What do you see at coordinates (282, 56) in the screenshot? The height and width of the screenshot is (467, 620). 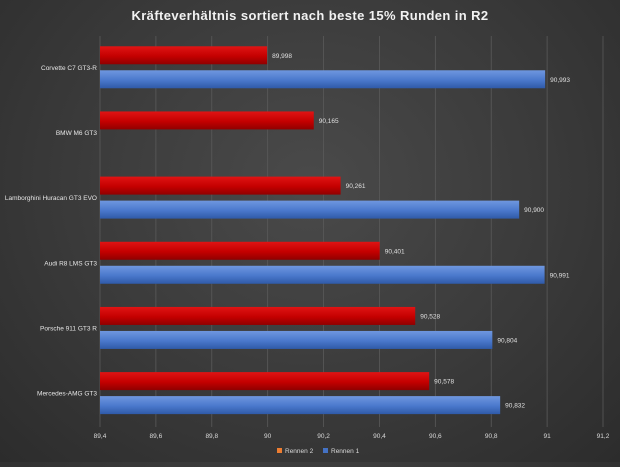 I see `data-label: 89,998` at bounding box center [282, 56].